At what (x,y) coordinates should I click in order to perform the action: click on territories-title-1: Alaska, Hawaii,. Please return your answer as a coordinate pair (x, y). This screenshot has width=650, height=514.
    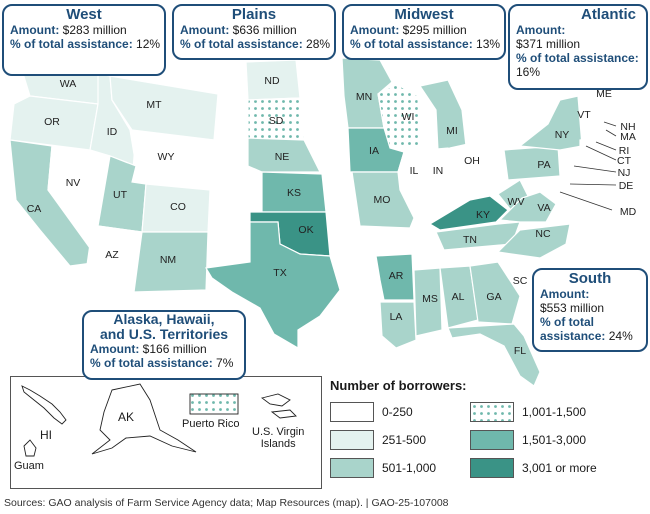
    Looking at the image, I should click on (164, 319).